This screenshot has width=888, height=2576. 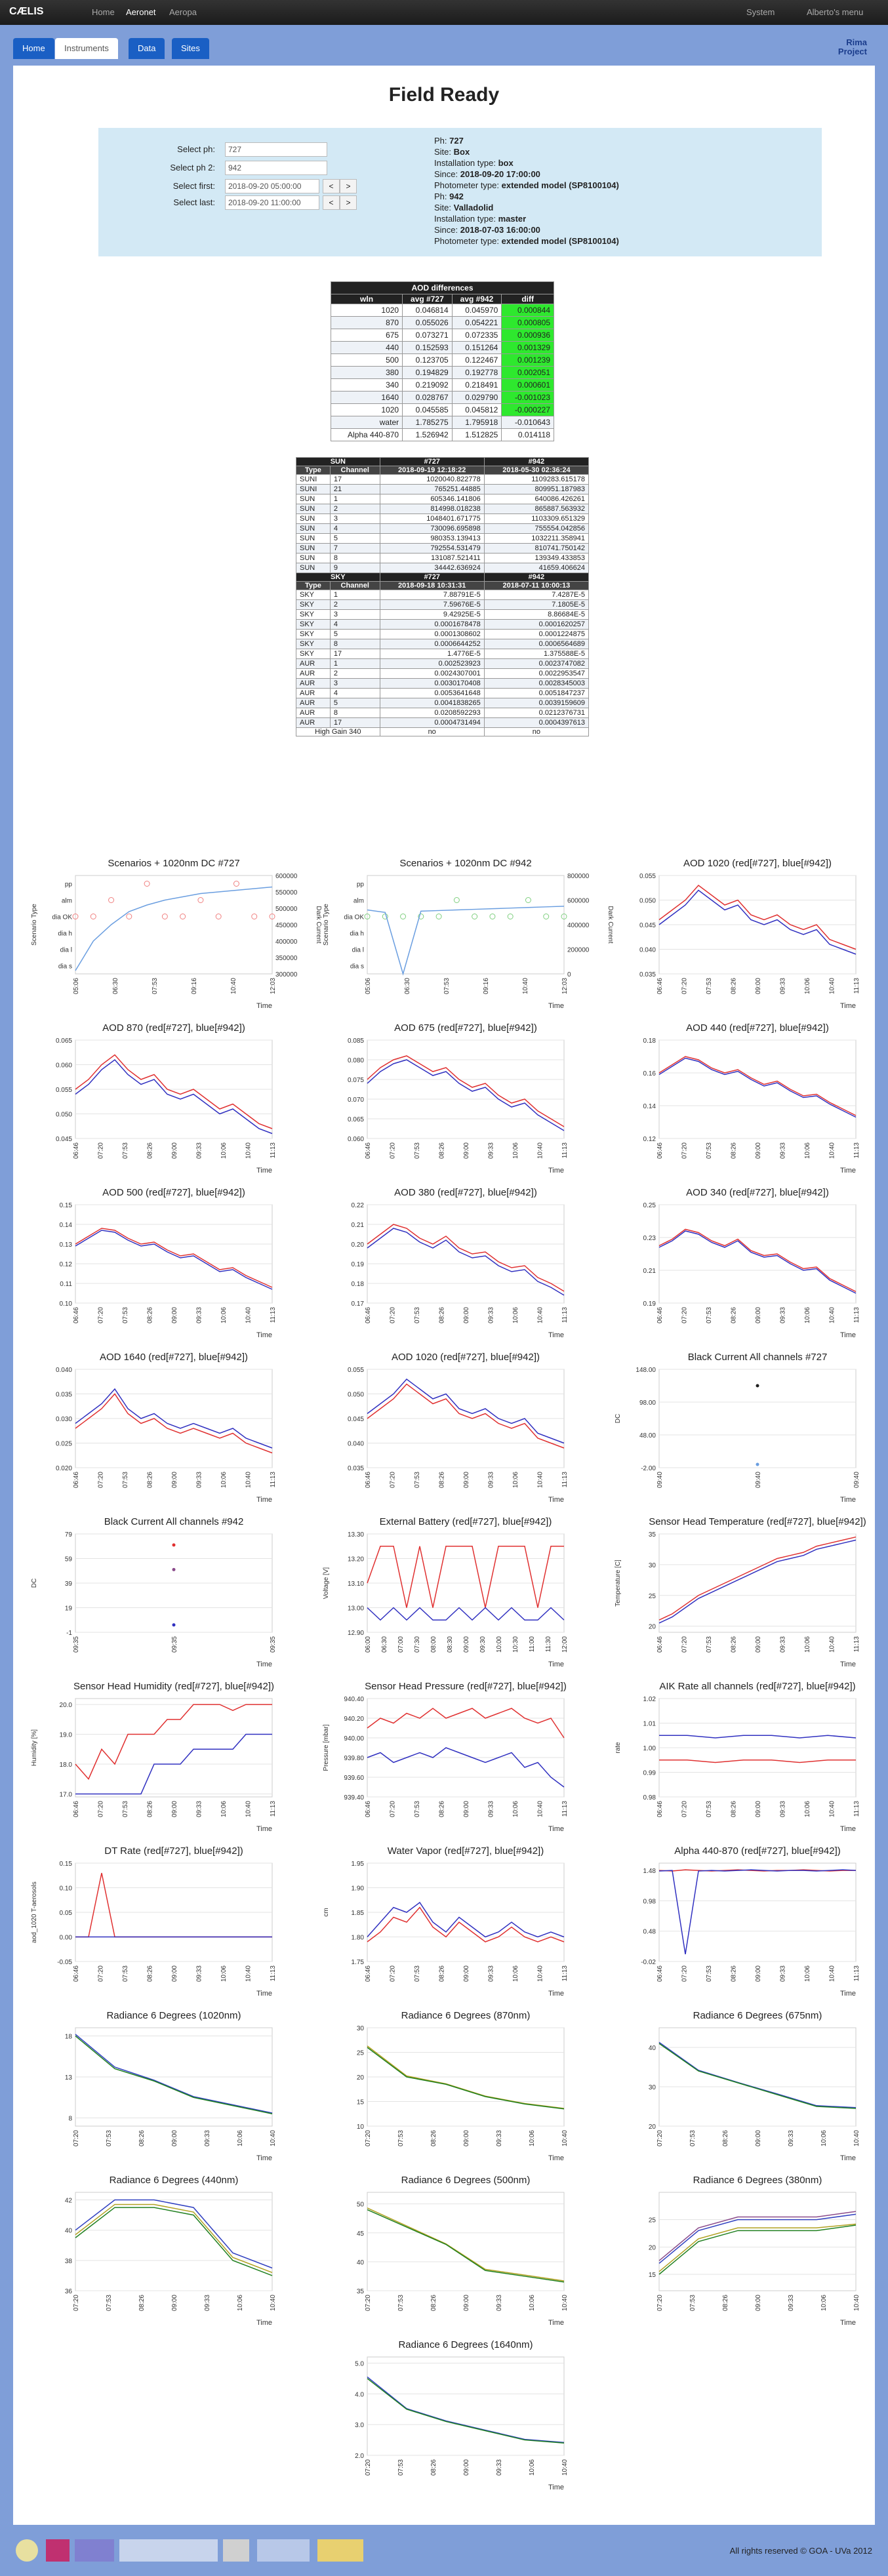 I want to click on x-tick-label: 08:30, so click(x=451, y=1644).